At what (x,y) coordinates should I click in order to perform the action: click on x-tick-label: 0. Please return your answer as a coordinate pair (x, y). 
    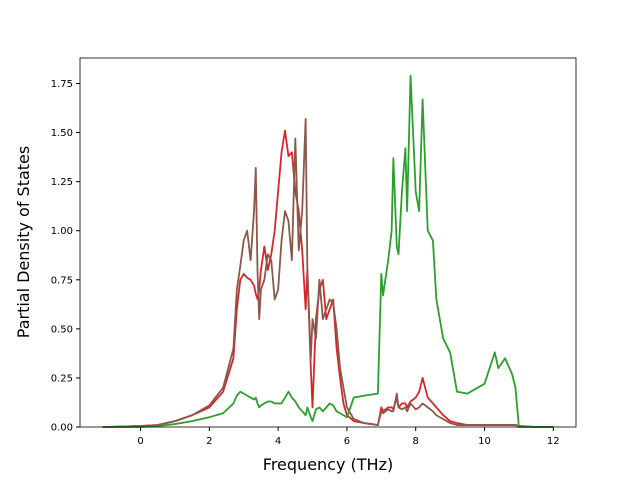
    Looking at the image, I should click on (140, 441).